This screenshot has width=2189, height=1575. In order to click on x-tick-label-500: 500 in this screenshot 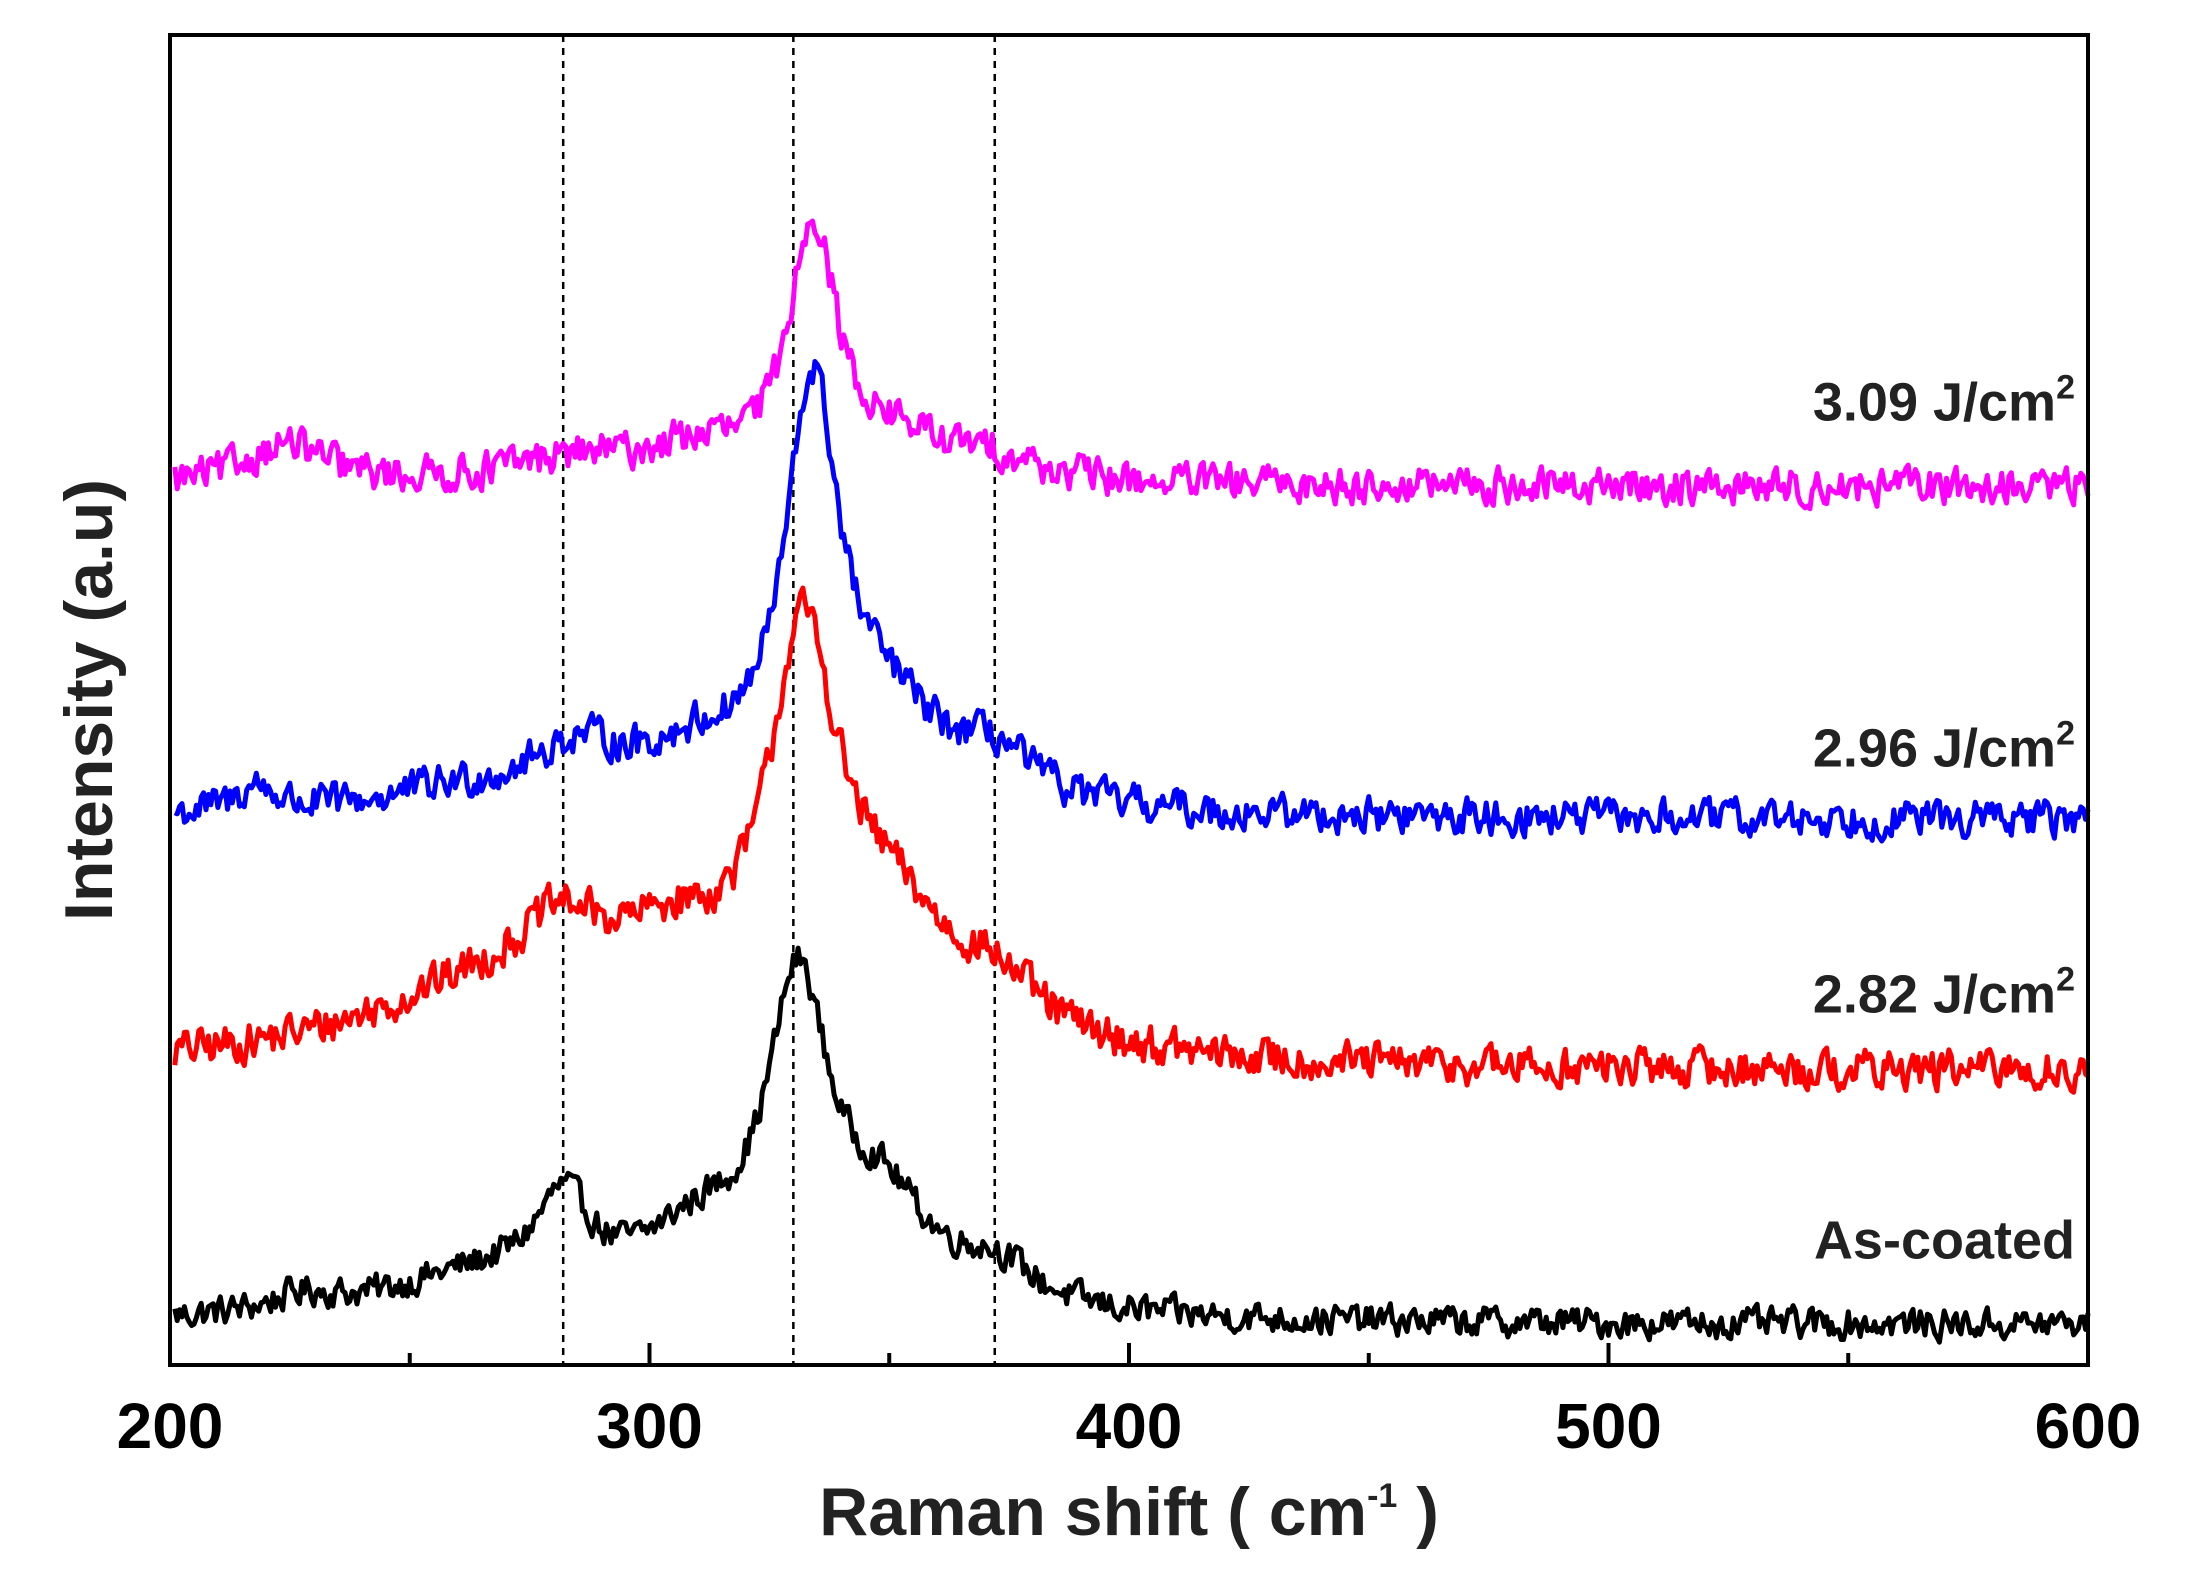, I will do `click(1608, 1426)`.